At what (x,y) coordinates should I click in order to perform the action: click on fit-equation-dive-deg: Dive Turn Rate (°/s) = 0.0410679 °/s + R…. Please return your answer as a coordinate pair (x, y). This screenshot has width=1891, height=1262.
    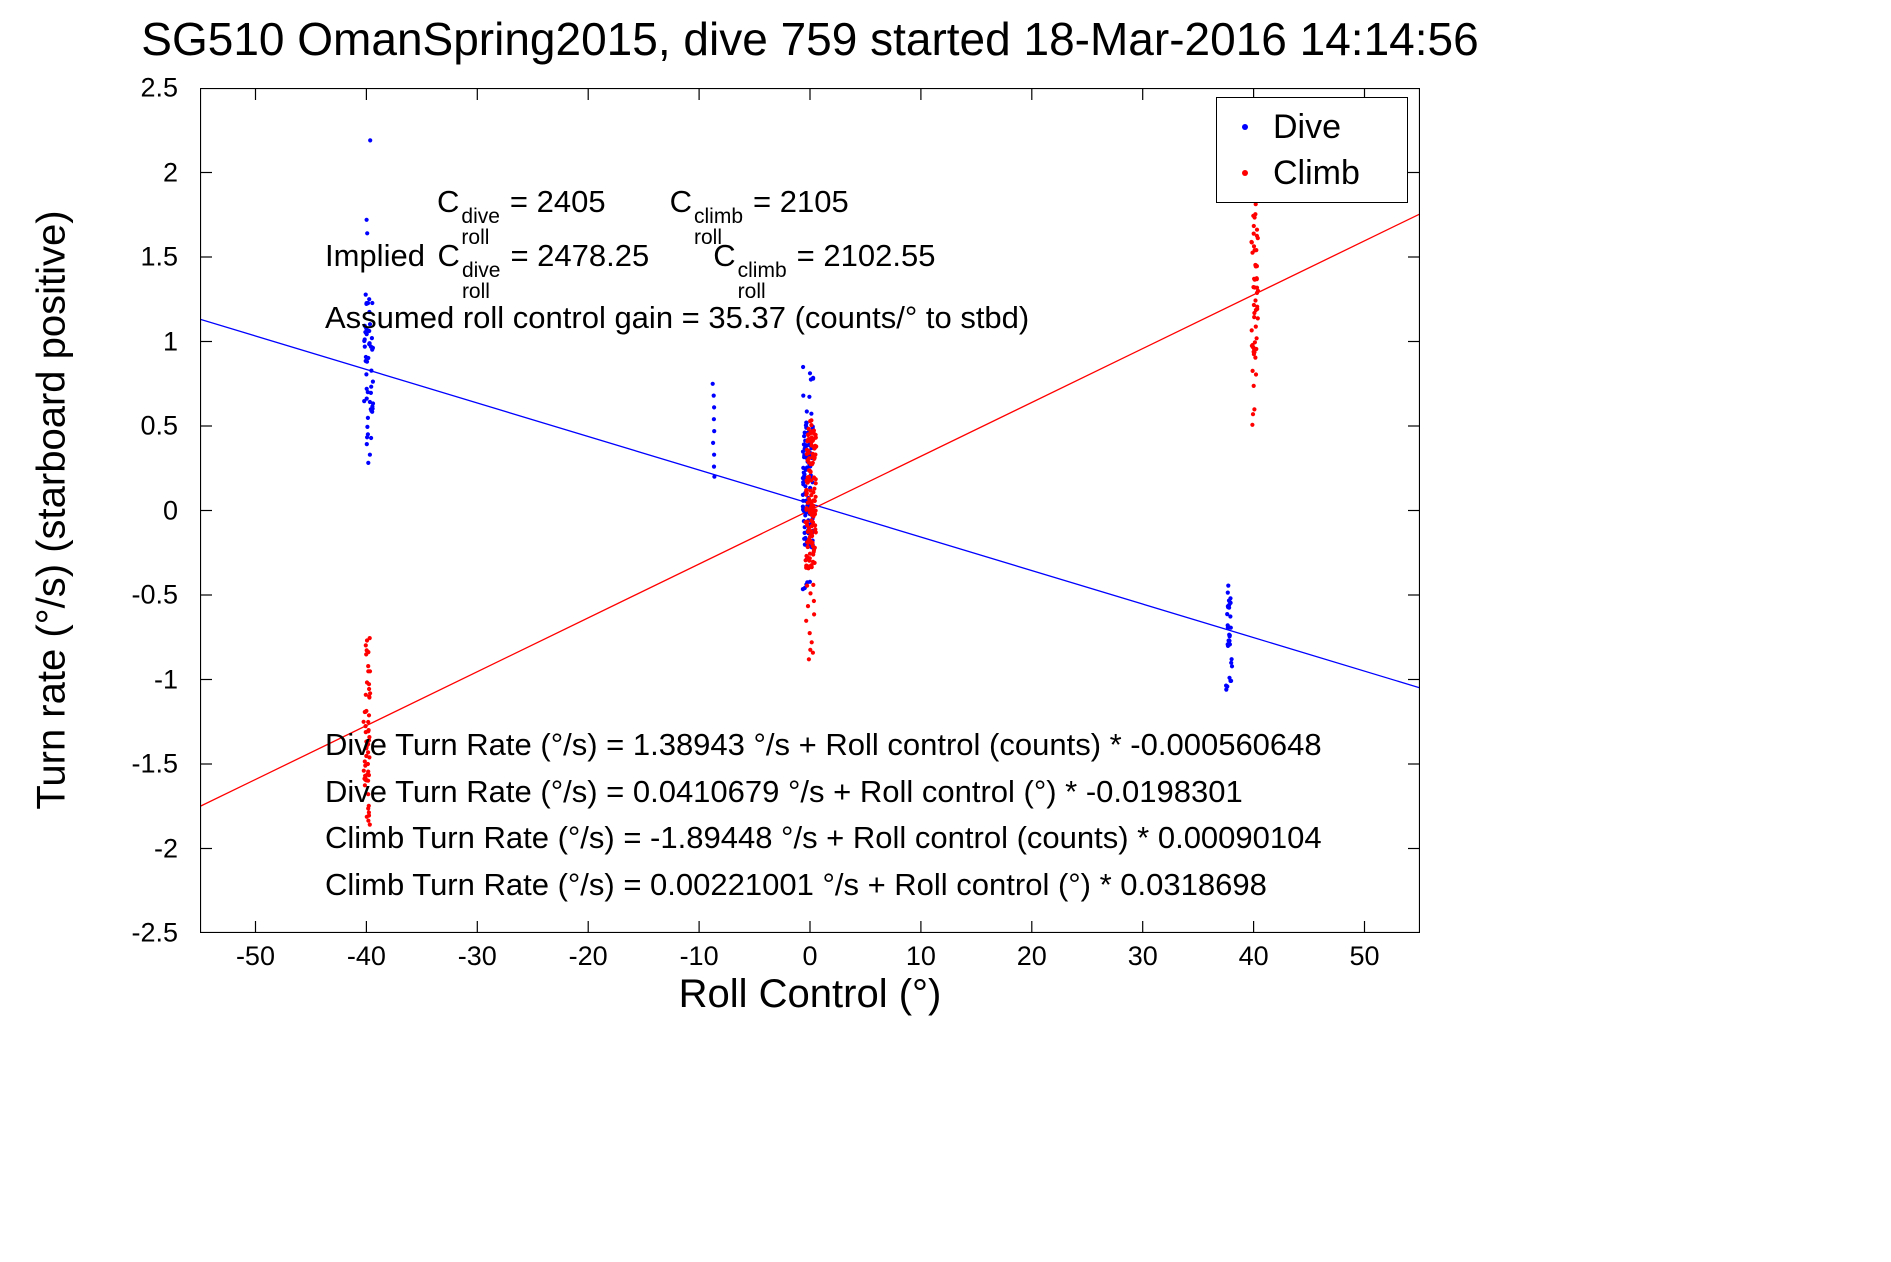
    Looking at the image, I should click on (784, 791).